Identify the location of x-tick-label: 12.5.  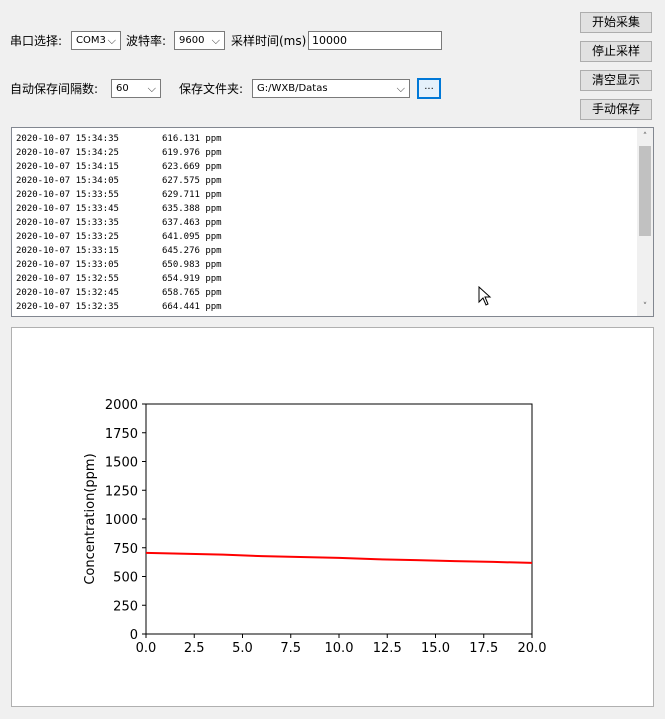
(387, 648).